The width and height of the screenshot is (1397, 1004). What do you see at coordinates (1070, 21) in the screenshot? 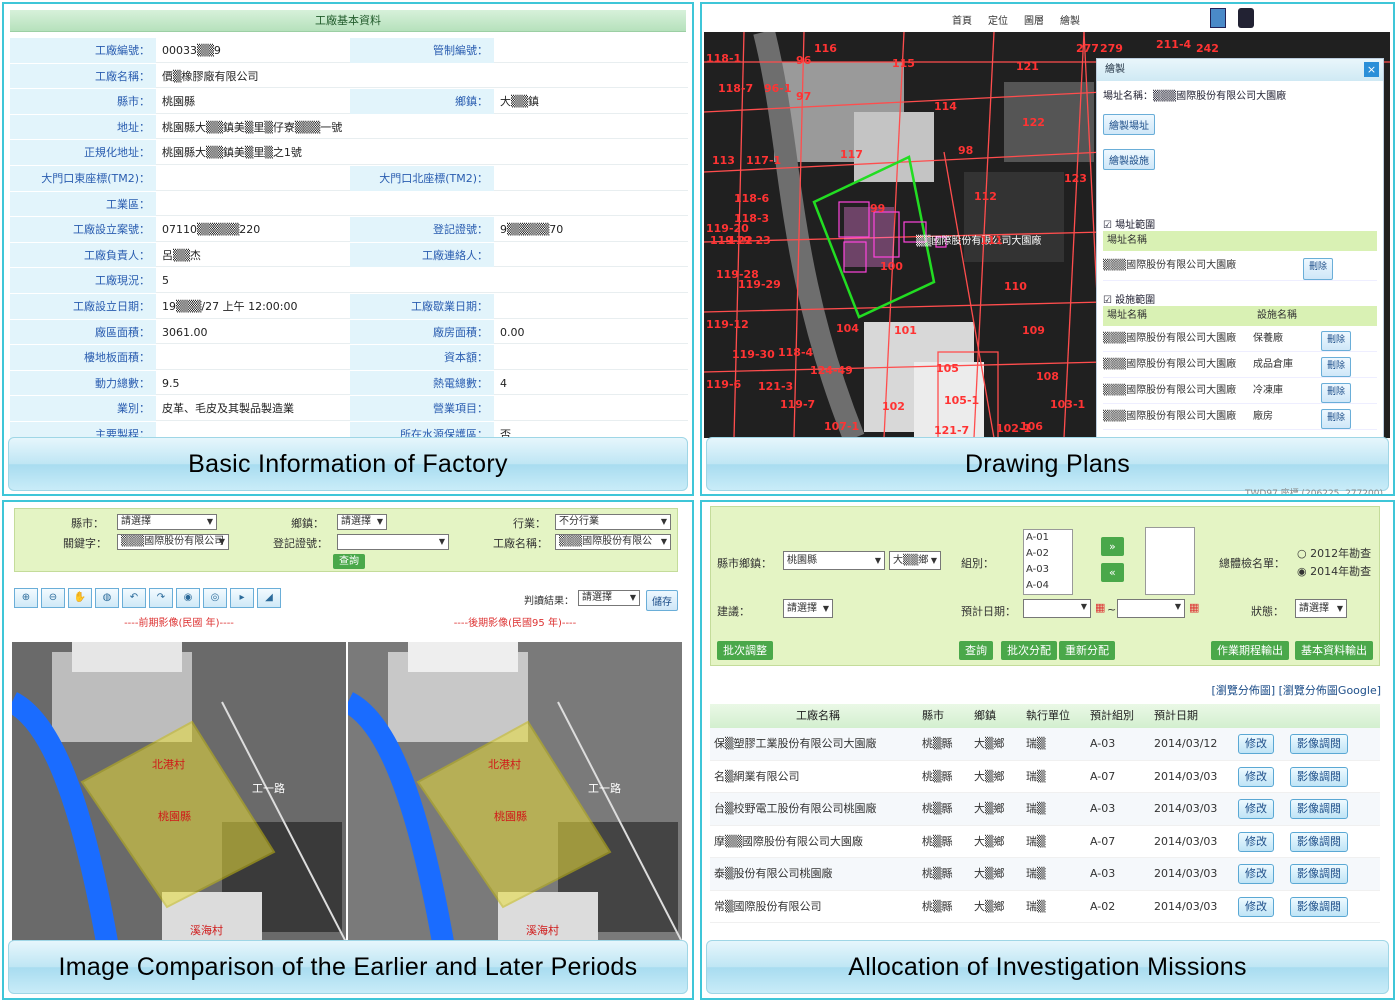
I see `nav-draw: 繪製` at bounding box center [1070, 21].